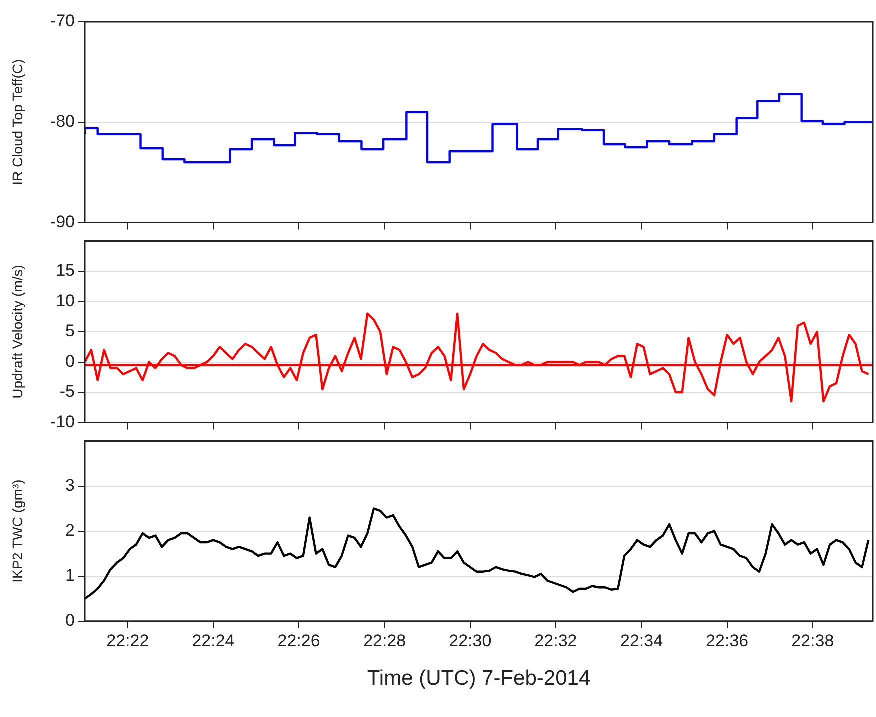 The height and width of the screenshot is (717, 876). Describe the element at coordinates (17, 332) in the screenshot. I see `y-axis-title: Updraft Velocity (m/s)` at that location.